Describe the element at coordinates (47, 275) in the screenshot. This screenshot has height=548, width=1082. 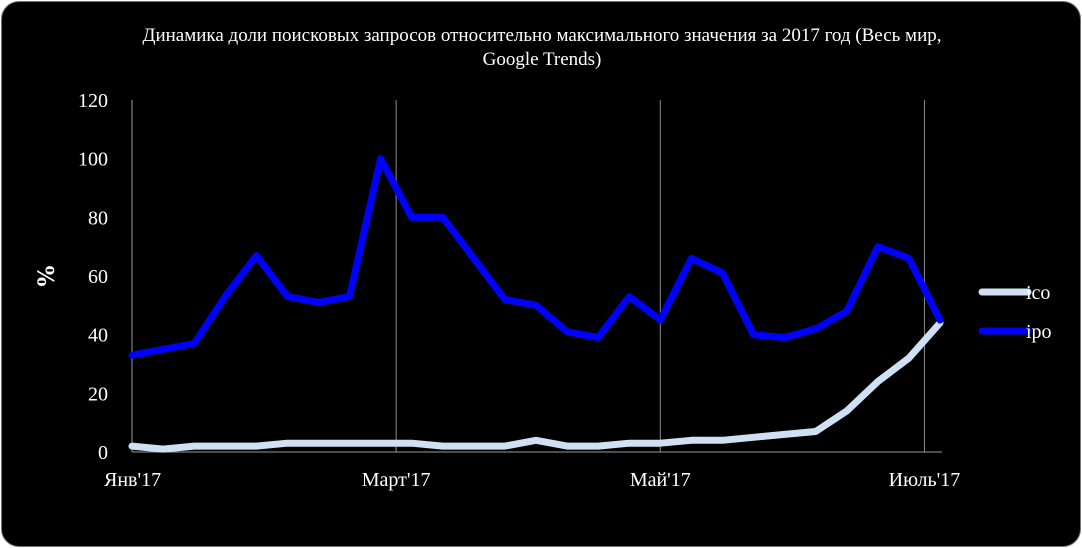
I see `y-axis-label: %` at that location.